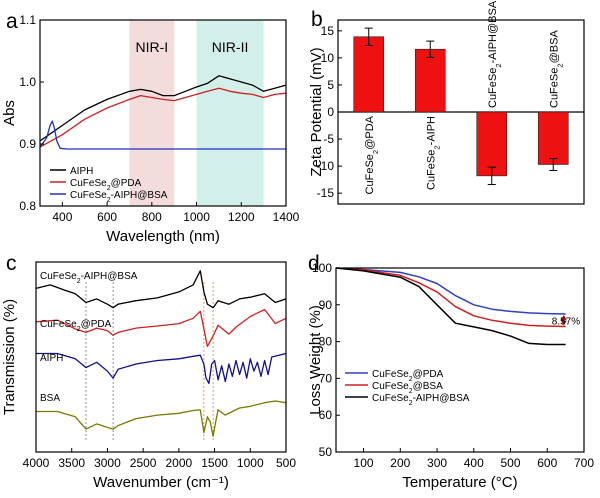 The width and height of the screenshot is (600, 498). Describe the element at coordinates (152, 217) in the screenshot. I see `a-xtick-label: 800` at that location.